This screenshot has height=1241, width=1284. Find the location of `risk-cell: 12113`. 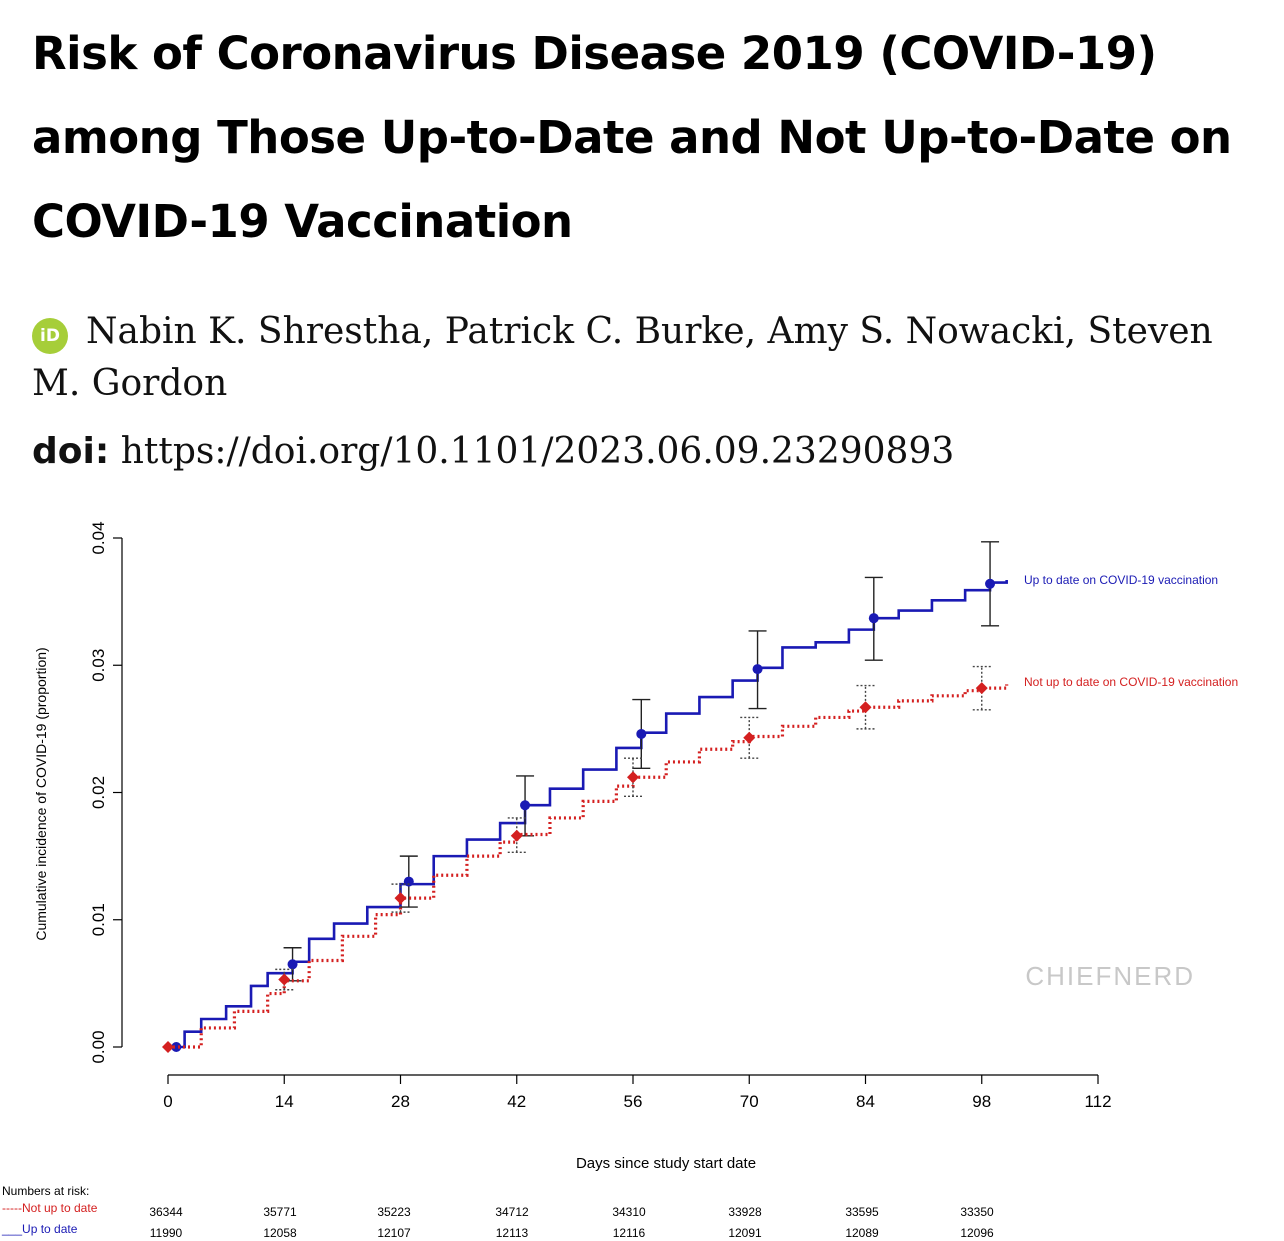

risk-cell: 12113 is located at coordinates (512, 1233).